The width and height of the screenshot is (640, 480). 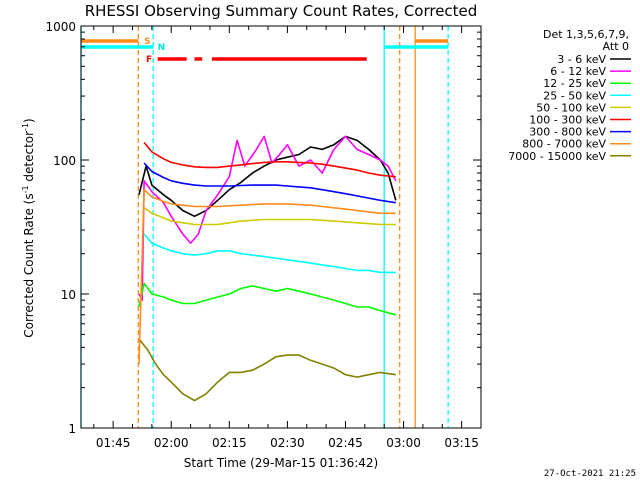 I want to click on flag-label-s: S, so click(x=147, y=42).